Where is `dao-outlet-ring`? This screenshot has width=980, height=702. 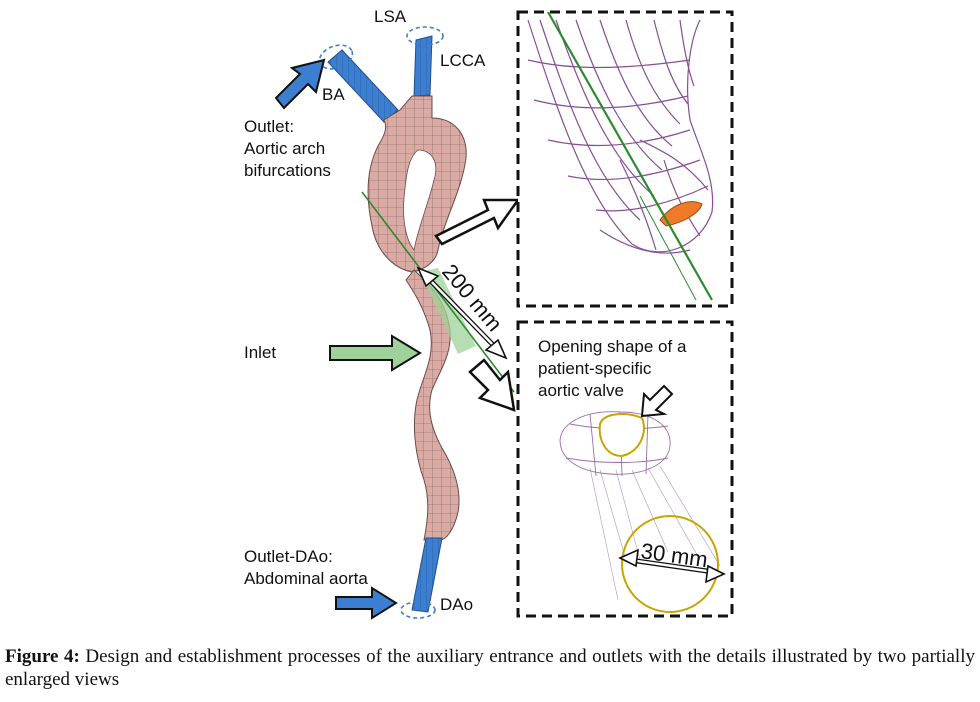
dao-outlet-ring is located at coordinates (418, 610).